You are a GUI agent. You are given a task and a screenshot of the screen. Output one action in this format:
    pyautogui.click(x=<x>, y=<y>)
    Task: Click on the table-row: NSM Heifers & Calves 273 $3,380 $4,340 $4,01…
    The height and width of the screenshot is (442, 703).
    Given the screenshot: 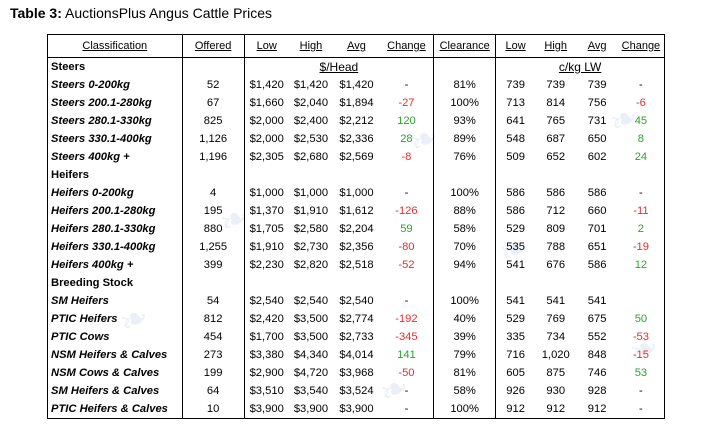 What is the action you would take?
    pyautogui.click(x=356, y=355)
    